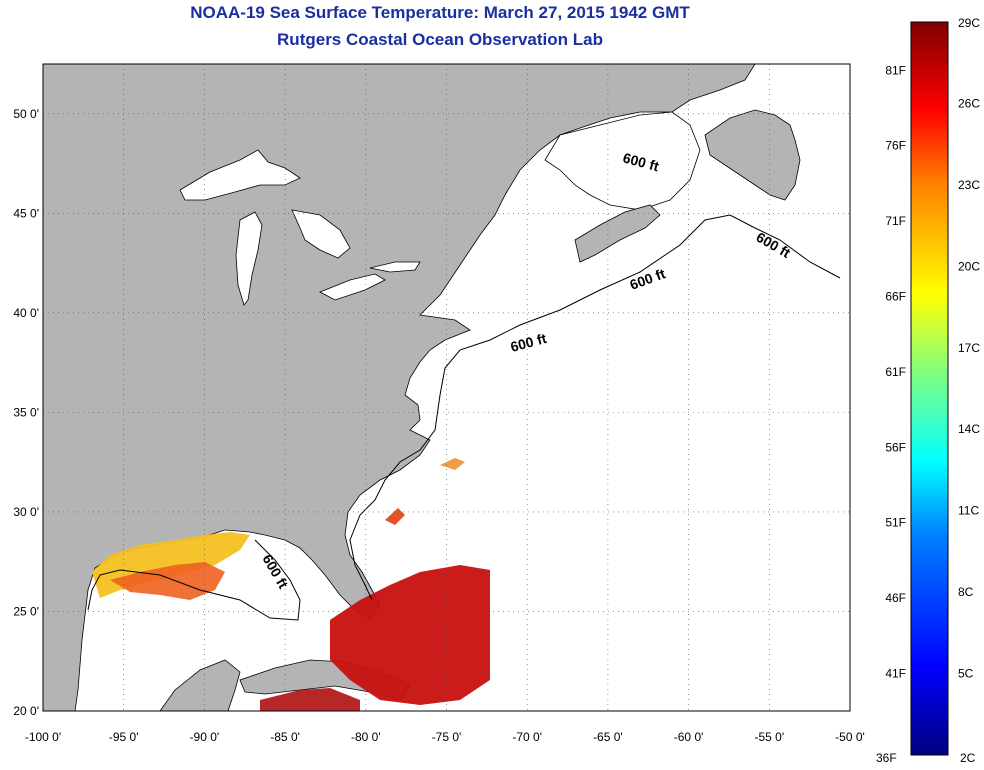 Image resolution: width=984 pixels, height=770 pixels. What do you see at coordinates (895, 70) in the screenshot?
I see `colorbar-f-label: 81F` at bounding box center [895, 70].